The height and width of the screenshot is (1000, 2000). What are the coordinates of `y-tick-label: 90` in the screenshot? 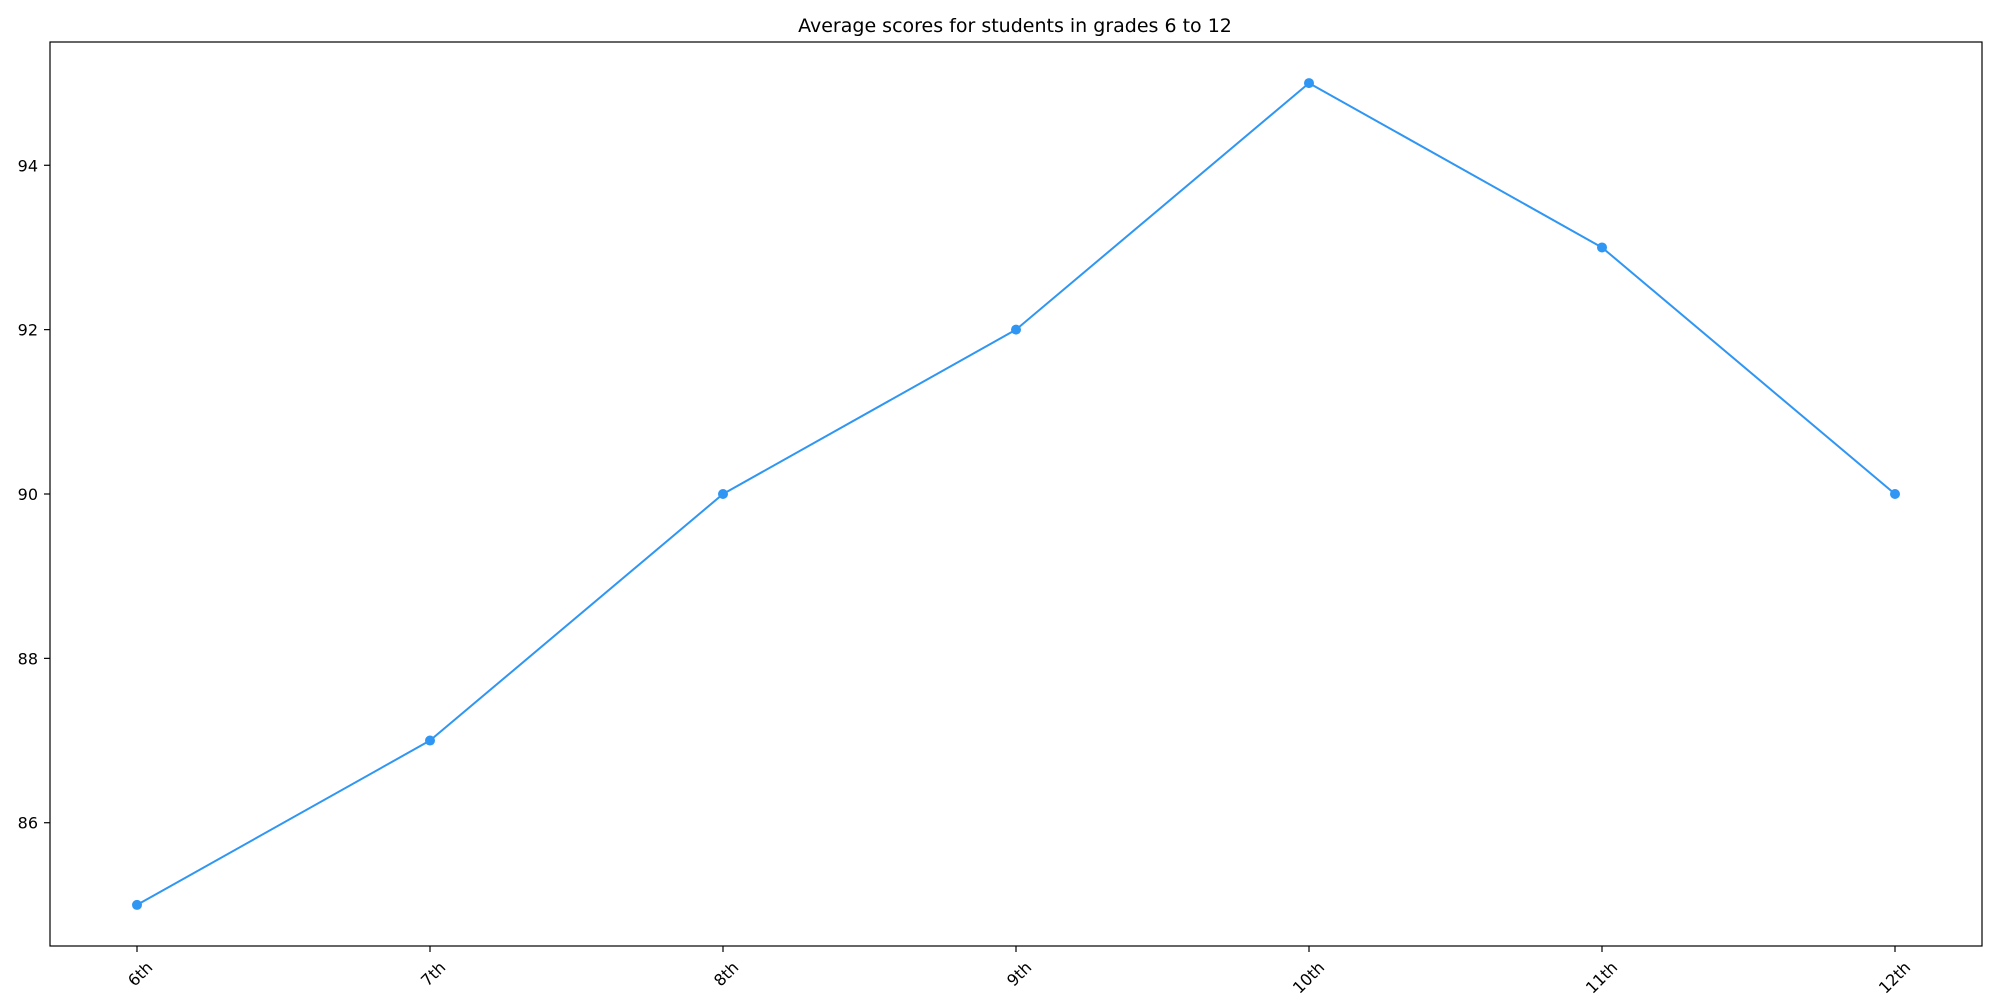 It's located at (28, 494).